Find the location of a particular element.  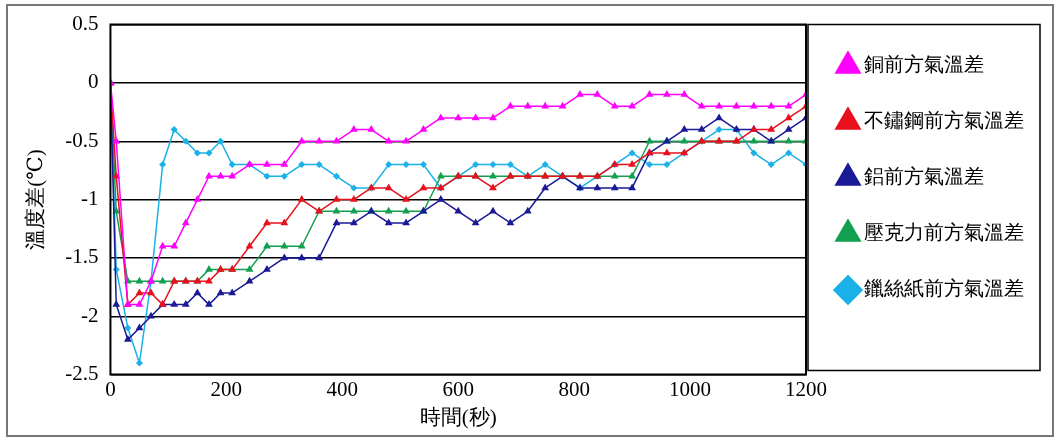

y-tick-label: -1 is located at coordinates (89, 198).